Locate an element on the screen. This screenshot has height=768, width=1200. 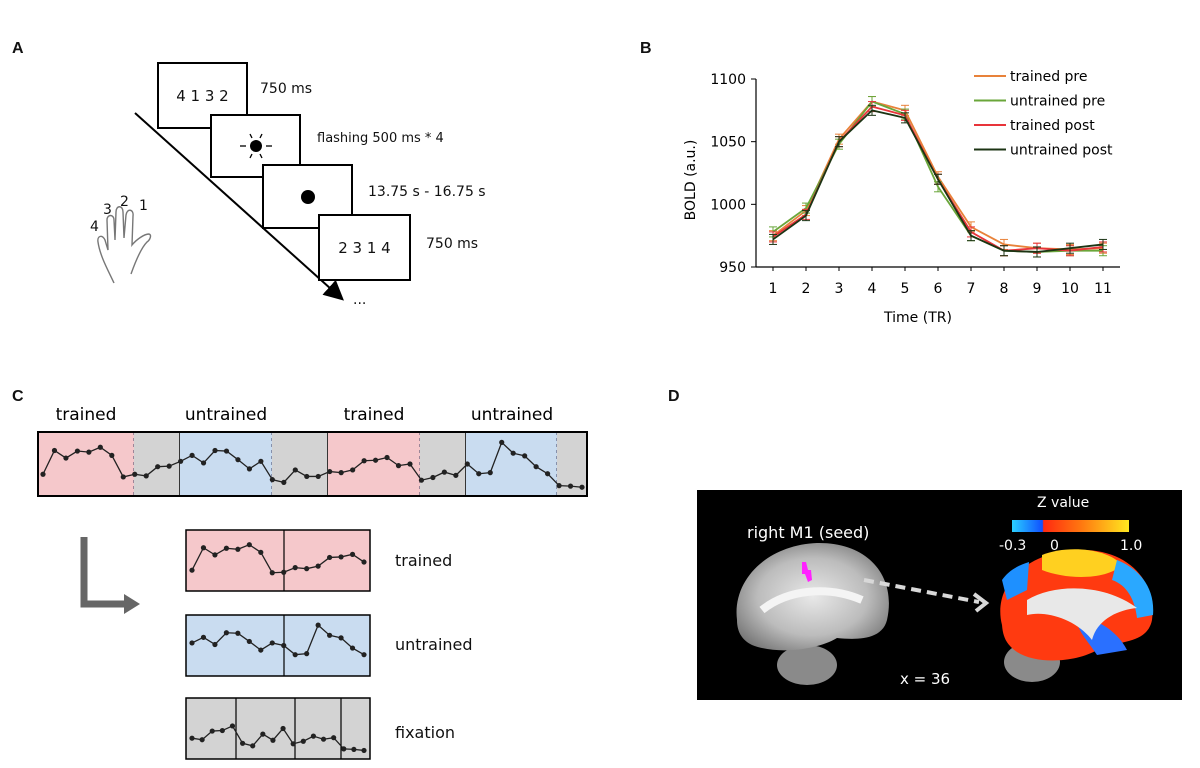
finger-label: 1 is located at coordinates (143, 206).